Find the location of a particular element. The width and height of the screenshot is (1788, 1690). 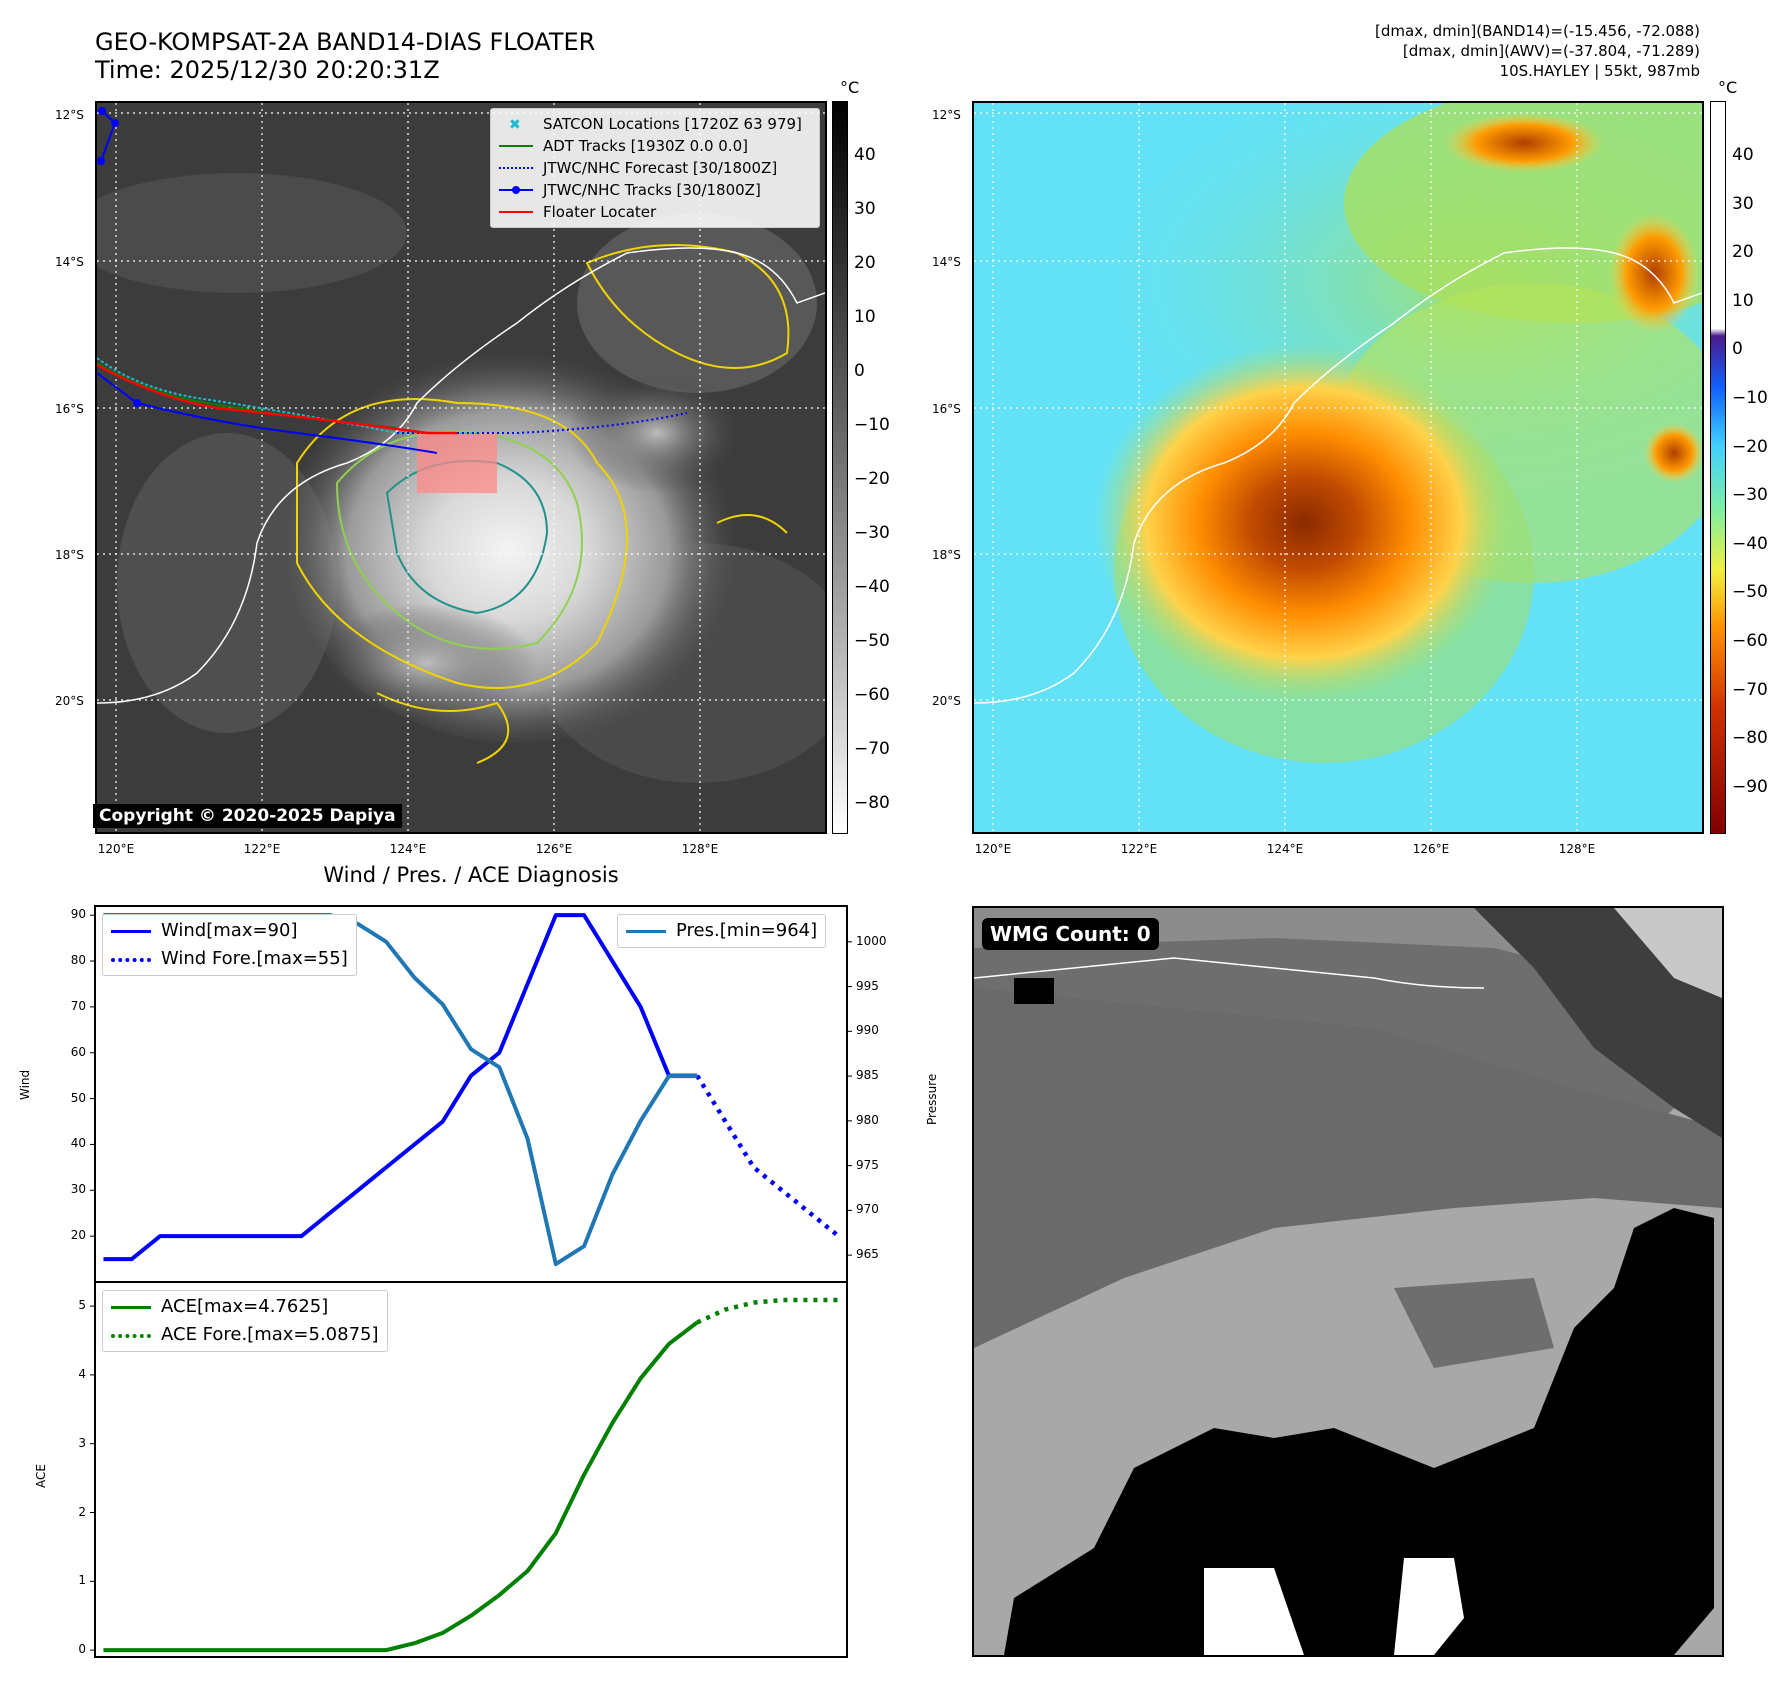

ir-lon-label: 122°E is located at coordinates (262, 849).